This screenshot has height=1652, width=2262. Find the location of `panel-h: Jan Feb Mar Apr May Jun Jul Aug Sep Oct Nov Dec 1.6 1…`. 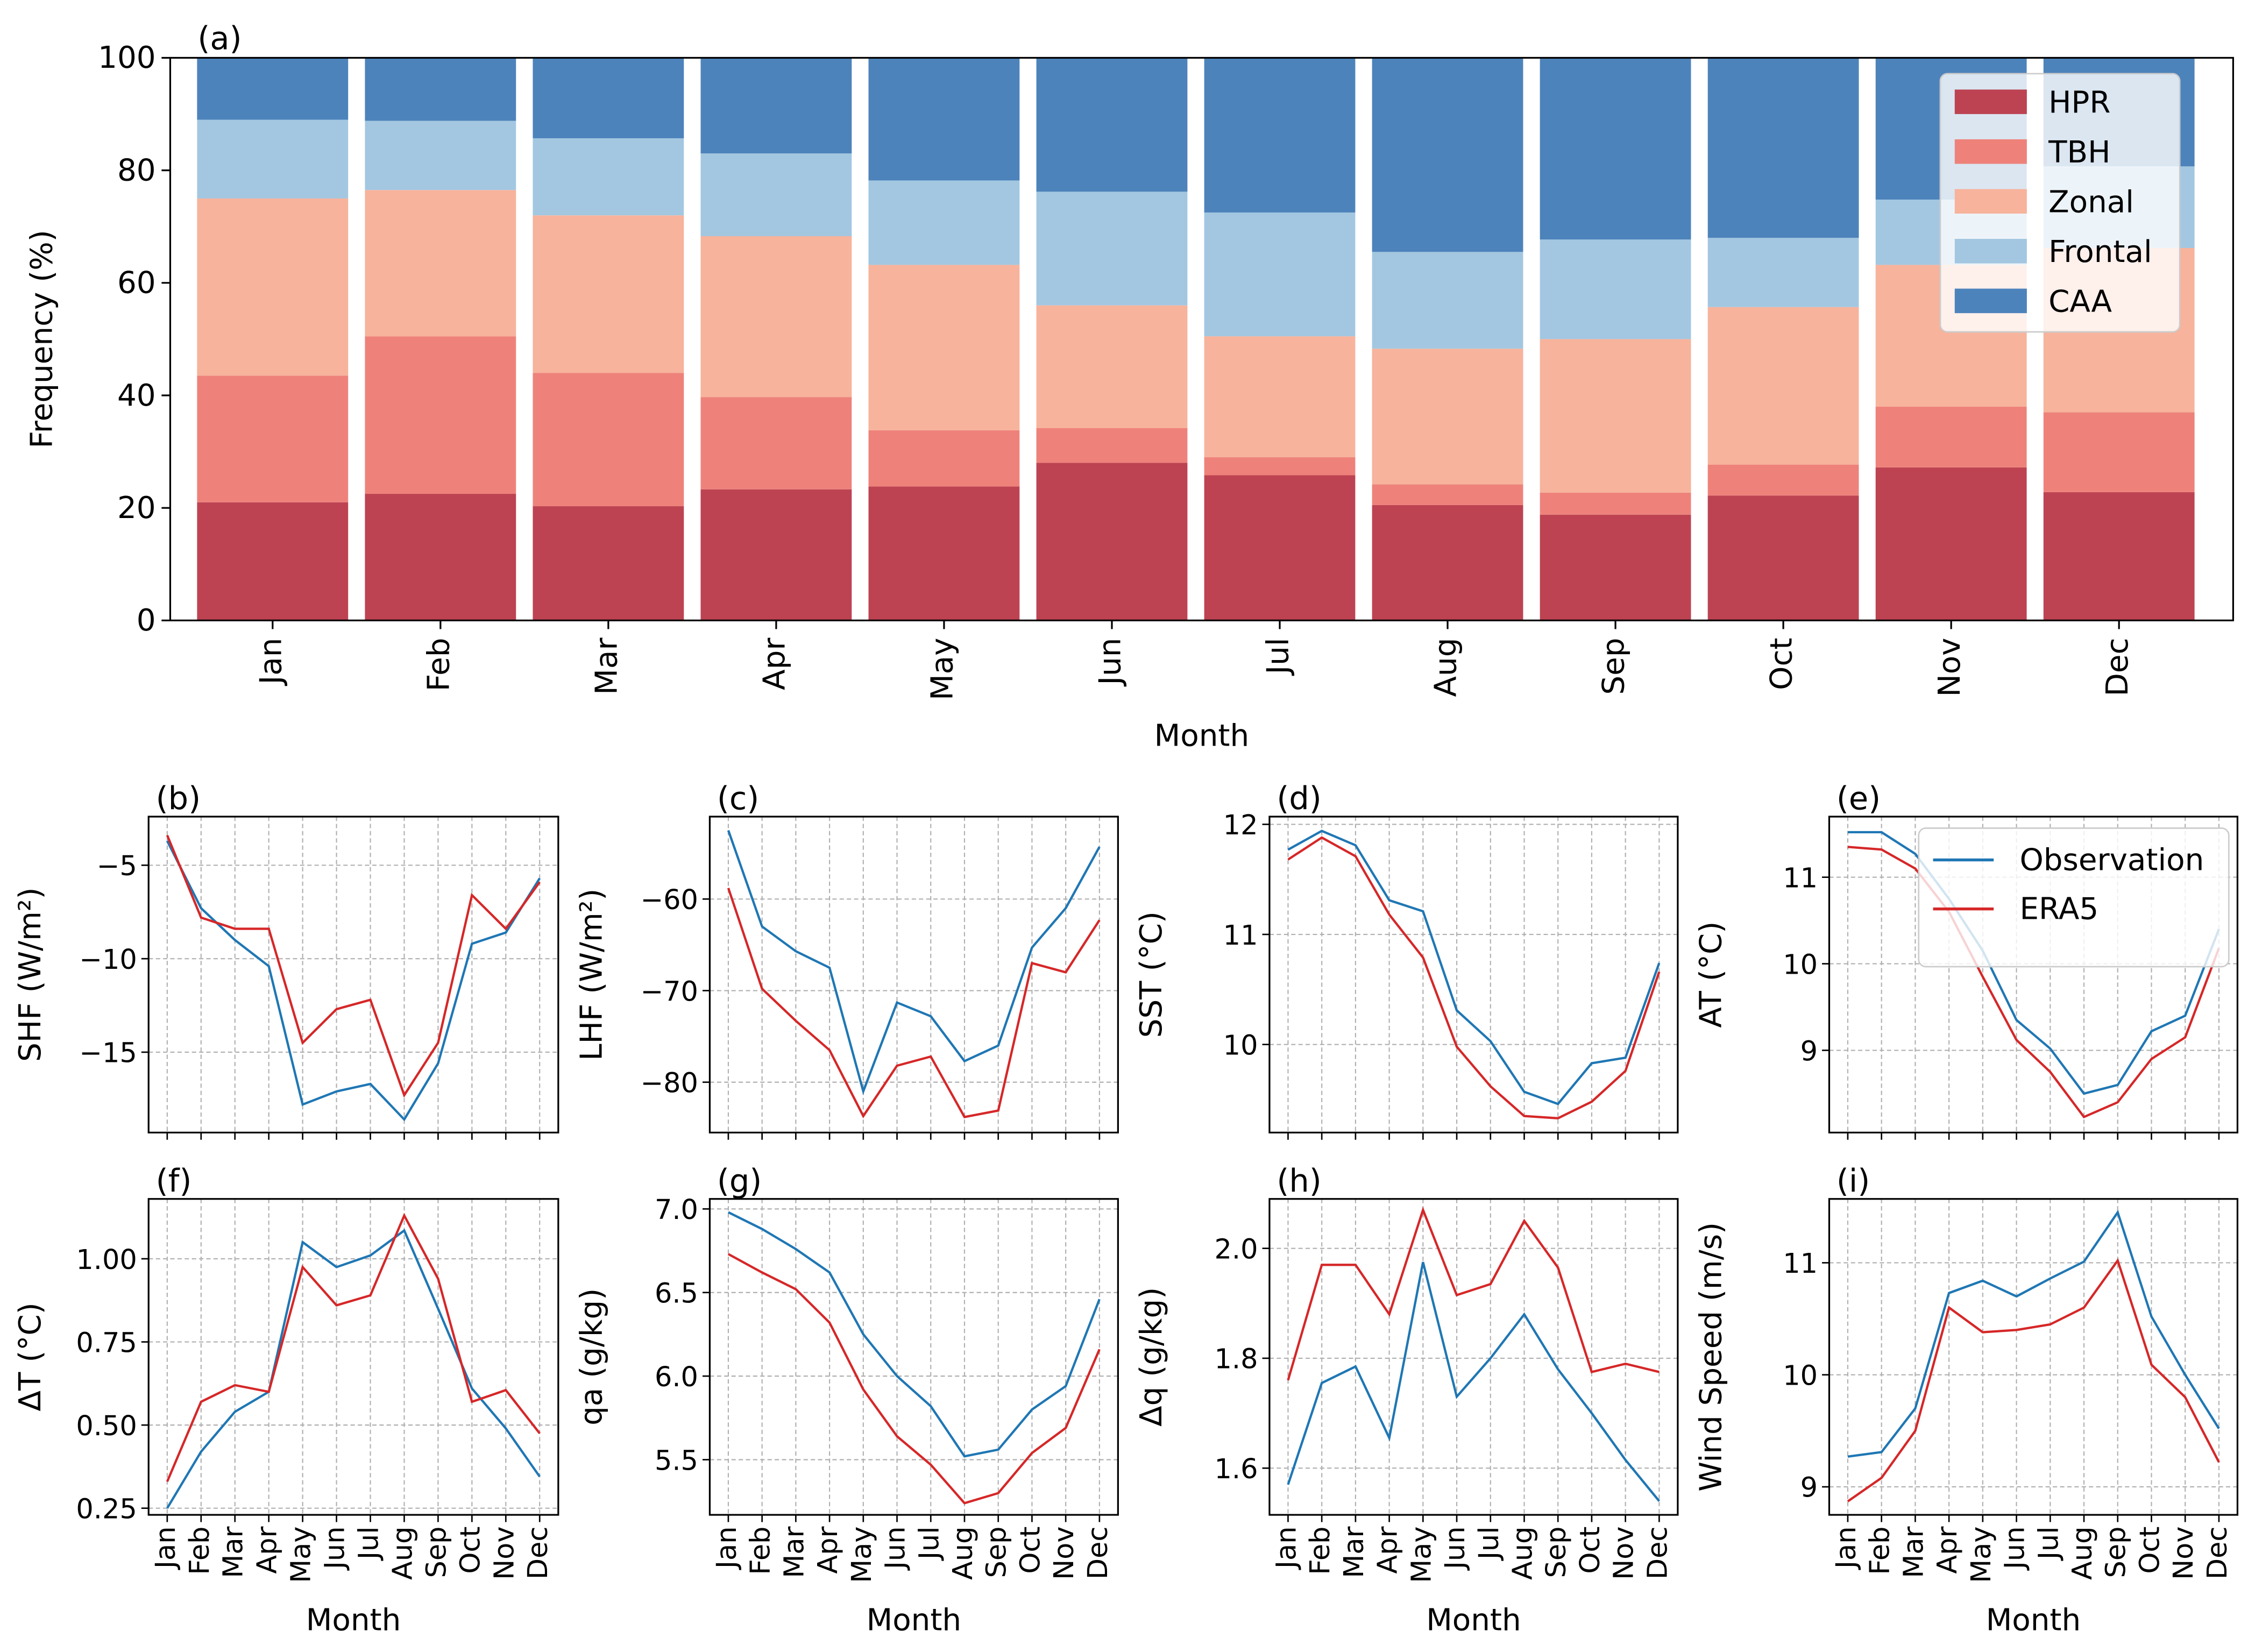

panel-h: Jan Feb Mar Apr May Jun Jul Aug Sep Oct Nov Dec 1.6 1… is located at coordinates (1406, 1400).